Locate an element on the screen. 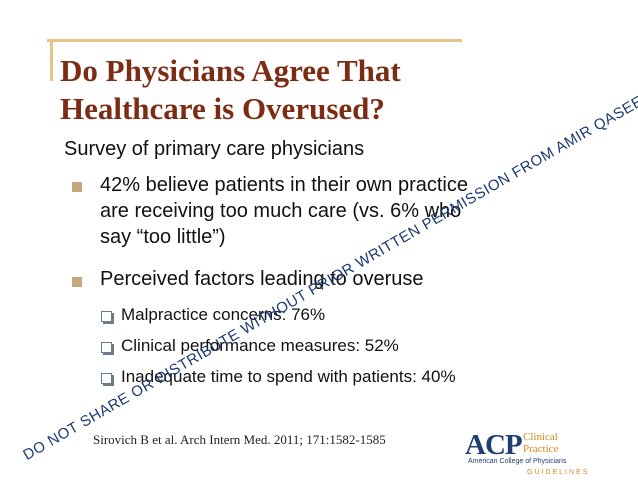 Image resolution: width=638 pixels, height=493 pixels. logo-acp-text: ACP is located at coordinates (494, 445).